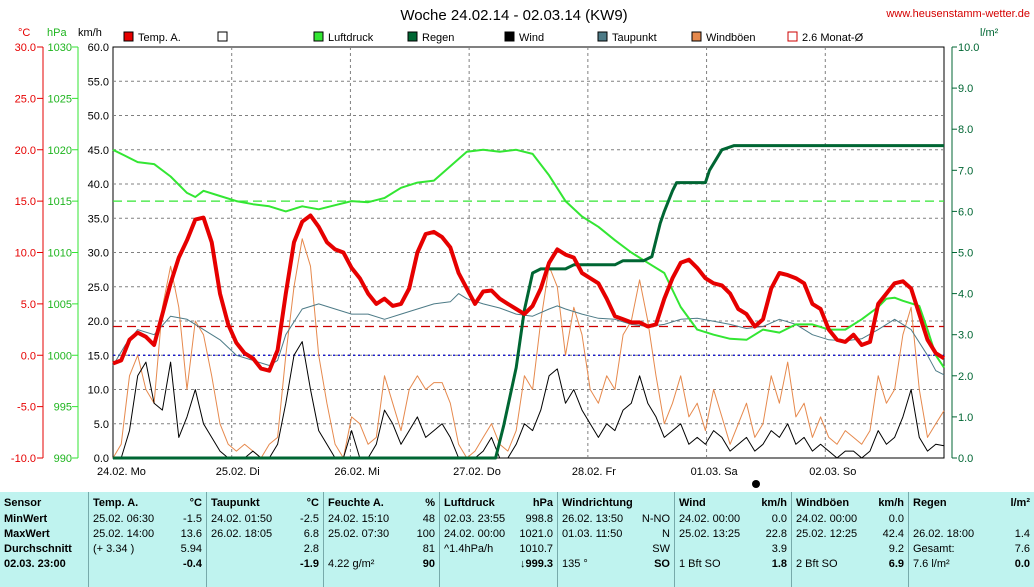  What do you see at coordinates (98, 219) in the screenshot?
I see `wind-tick-label: 35.0` at bounding box center [98, 219].